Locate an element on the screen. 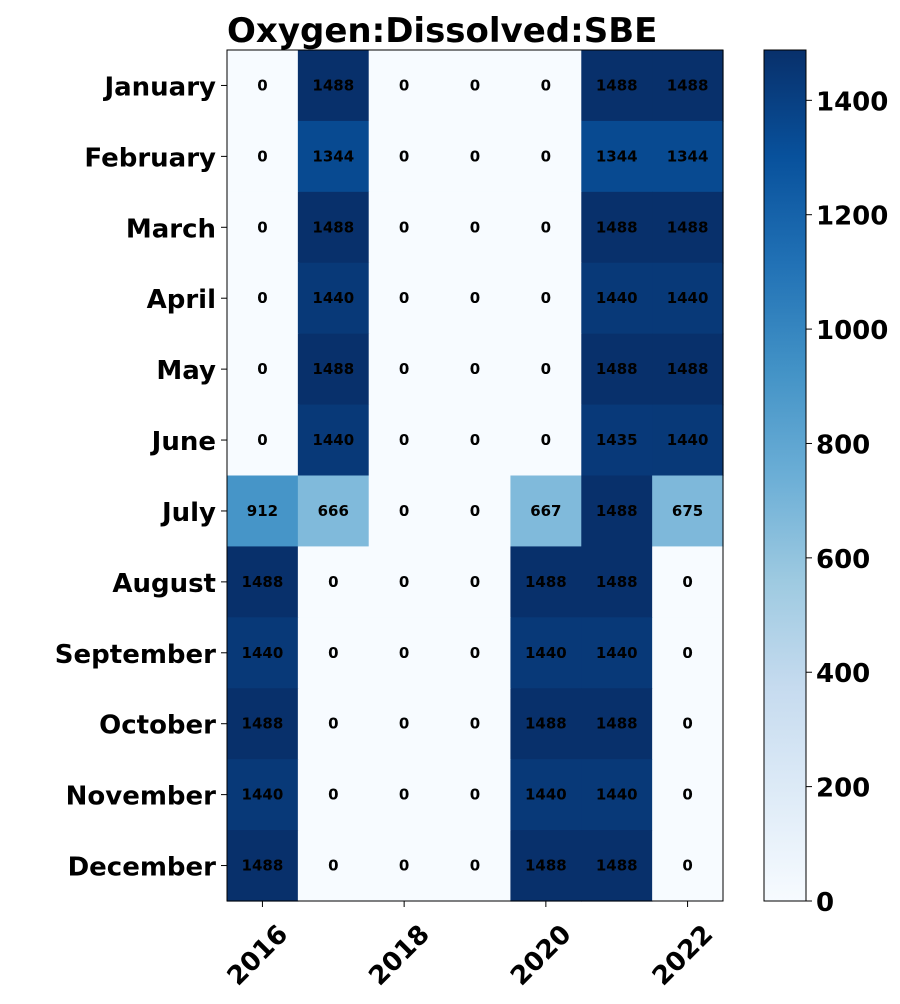  cell-value-label: 912 is located at coordinates (262, 511).